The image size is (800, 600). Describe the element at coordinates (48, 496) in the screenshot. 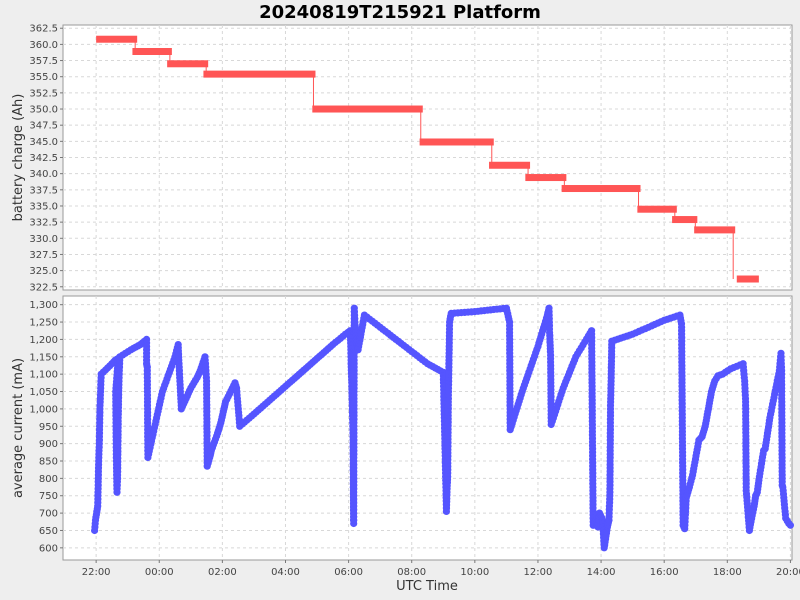

I see `y-tick-label: 750` at that location.